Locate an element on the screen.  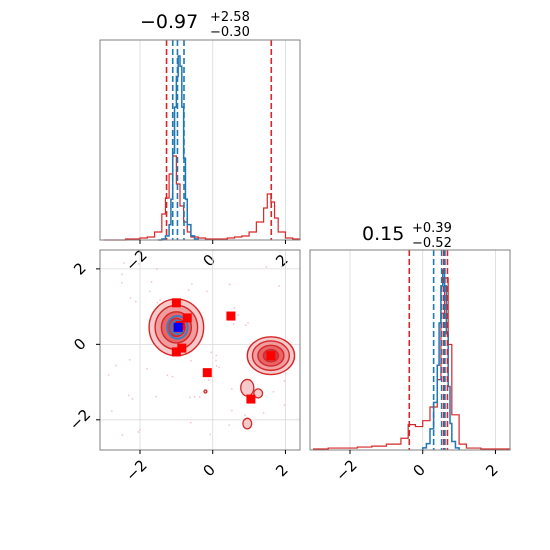
y-tick-label: −2 is located at coordinates (80, 420).